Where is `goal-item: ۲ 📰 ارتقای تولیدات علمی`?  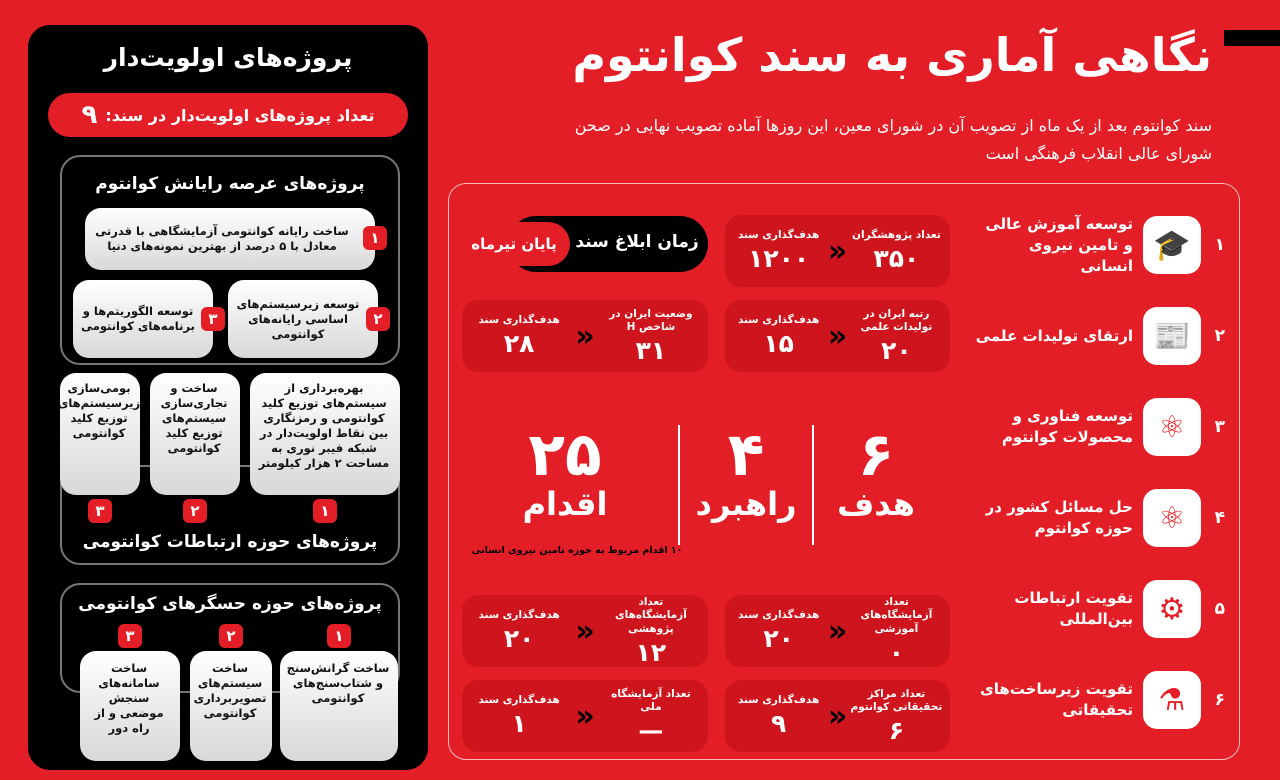 goal-item: ۲ 📰 ارتقای تولیدات علمی is located at coordinates (1100, 336).